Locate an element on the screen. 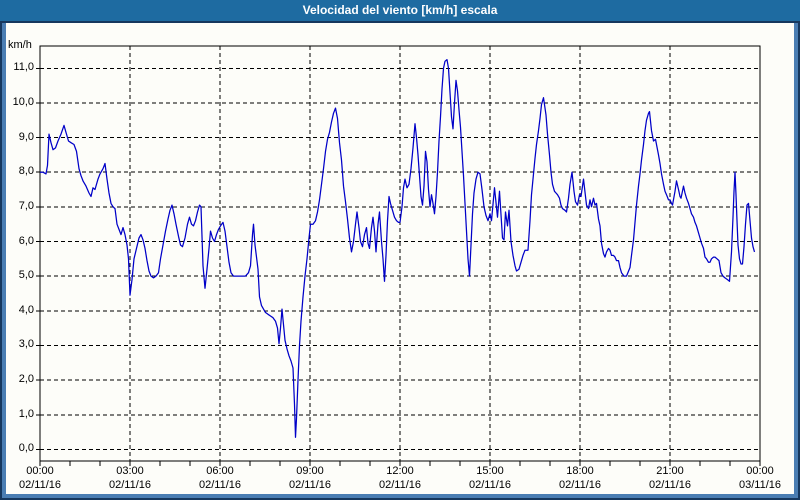 Image resolution: width=800 pixels, height=500 pixels. y-axis-tick-label: 6,0 is located at coordinates (26, 240).